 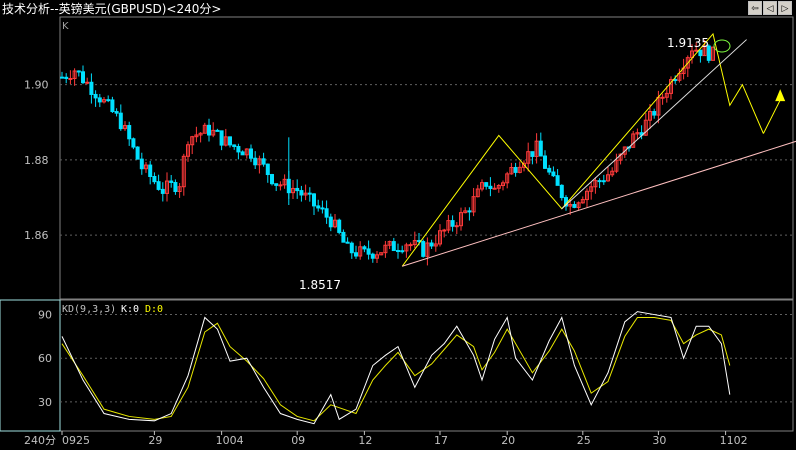 I want to click on x-tick-label: 25, so click(x=584, y=440).